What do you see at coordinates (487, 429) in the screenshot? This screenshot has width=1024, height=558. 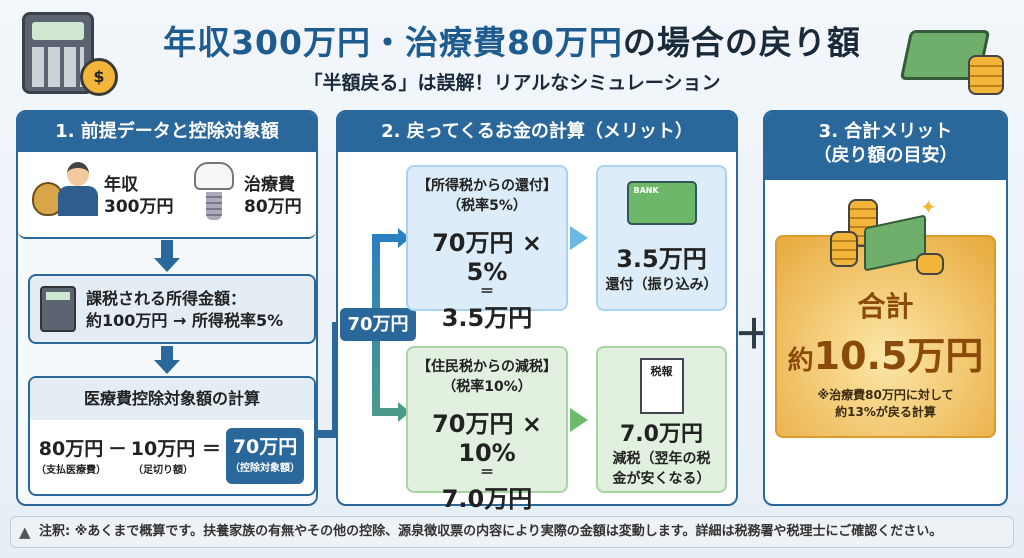 I see `resident-tax-box: 【住民税からの減税】 （税率10%） 70万円 × 10% ＝ 7.0万円` at bounding box center [487, 429].